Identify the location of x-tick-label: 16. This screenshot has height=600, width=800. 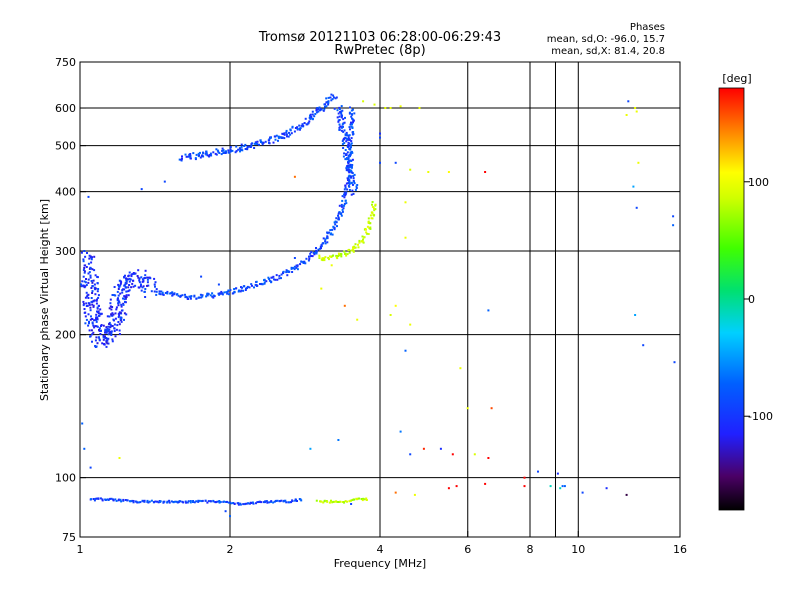
(680, 549).